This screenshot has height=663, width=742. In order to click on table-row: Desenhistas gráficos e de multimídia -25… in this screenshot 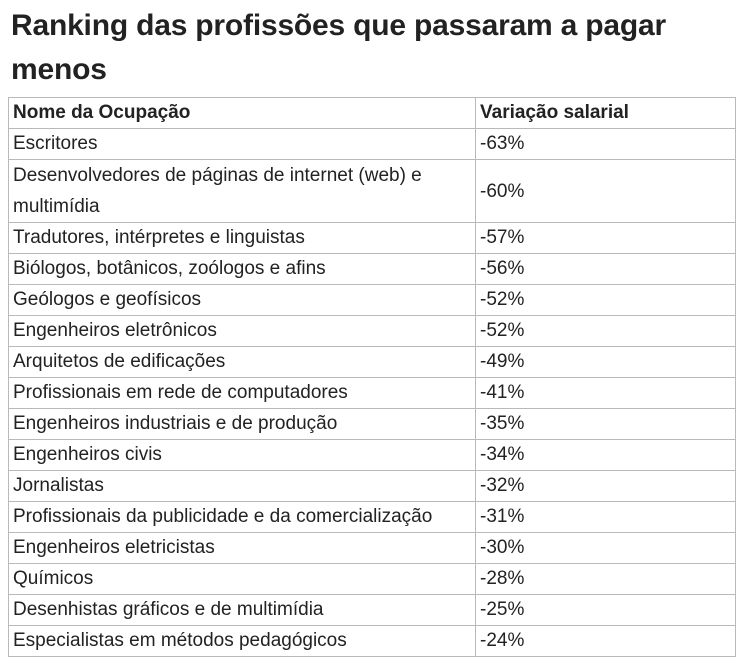, I will do `click(372, 610)`.